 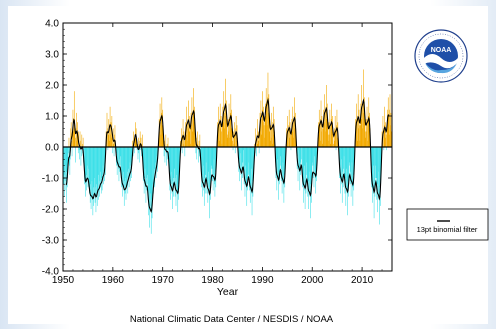 What do you see at coordinates (447, 229) in the screenshot?
I see `legend-label: 13pt binomial filter` at bounding box center [447, 229].